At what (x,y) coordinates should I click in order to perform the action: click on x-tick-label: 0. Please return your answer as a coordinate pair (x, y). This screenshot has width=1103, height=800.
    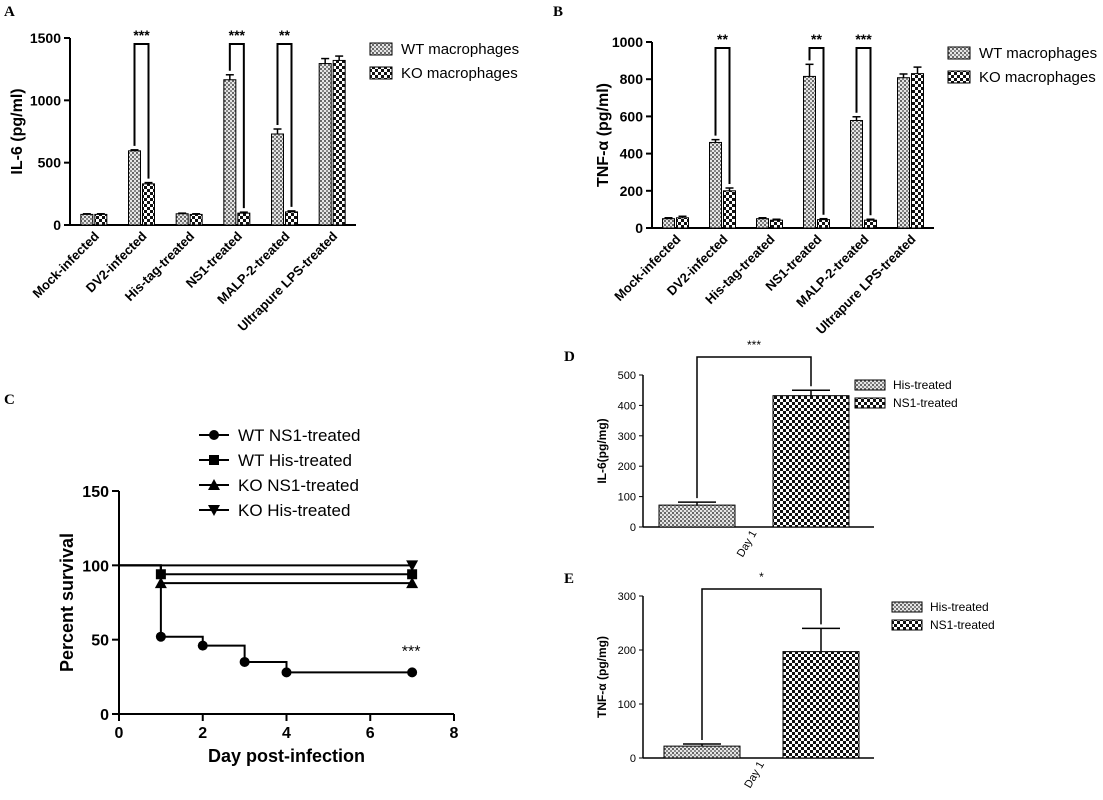
    Looking at the image, I should click on (119, 733).